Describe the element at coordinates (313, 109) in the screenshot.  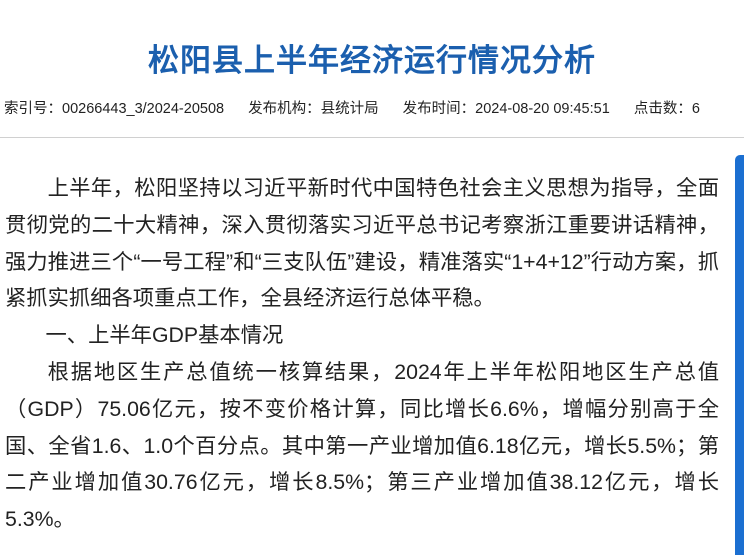
I see `publishing-org: 发布机构：县统计局` at that location.